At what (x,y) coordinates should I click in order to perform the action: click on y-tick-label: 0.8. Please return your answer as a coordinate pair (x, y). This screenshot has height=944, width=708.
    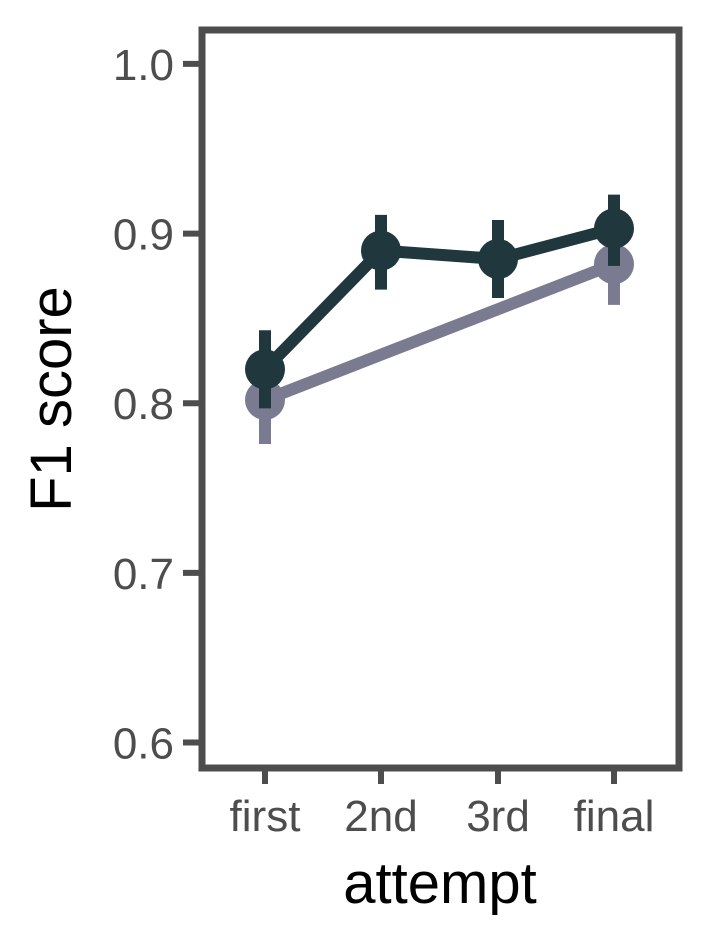
    Looking at the image, I should click on (143, 404).